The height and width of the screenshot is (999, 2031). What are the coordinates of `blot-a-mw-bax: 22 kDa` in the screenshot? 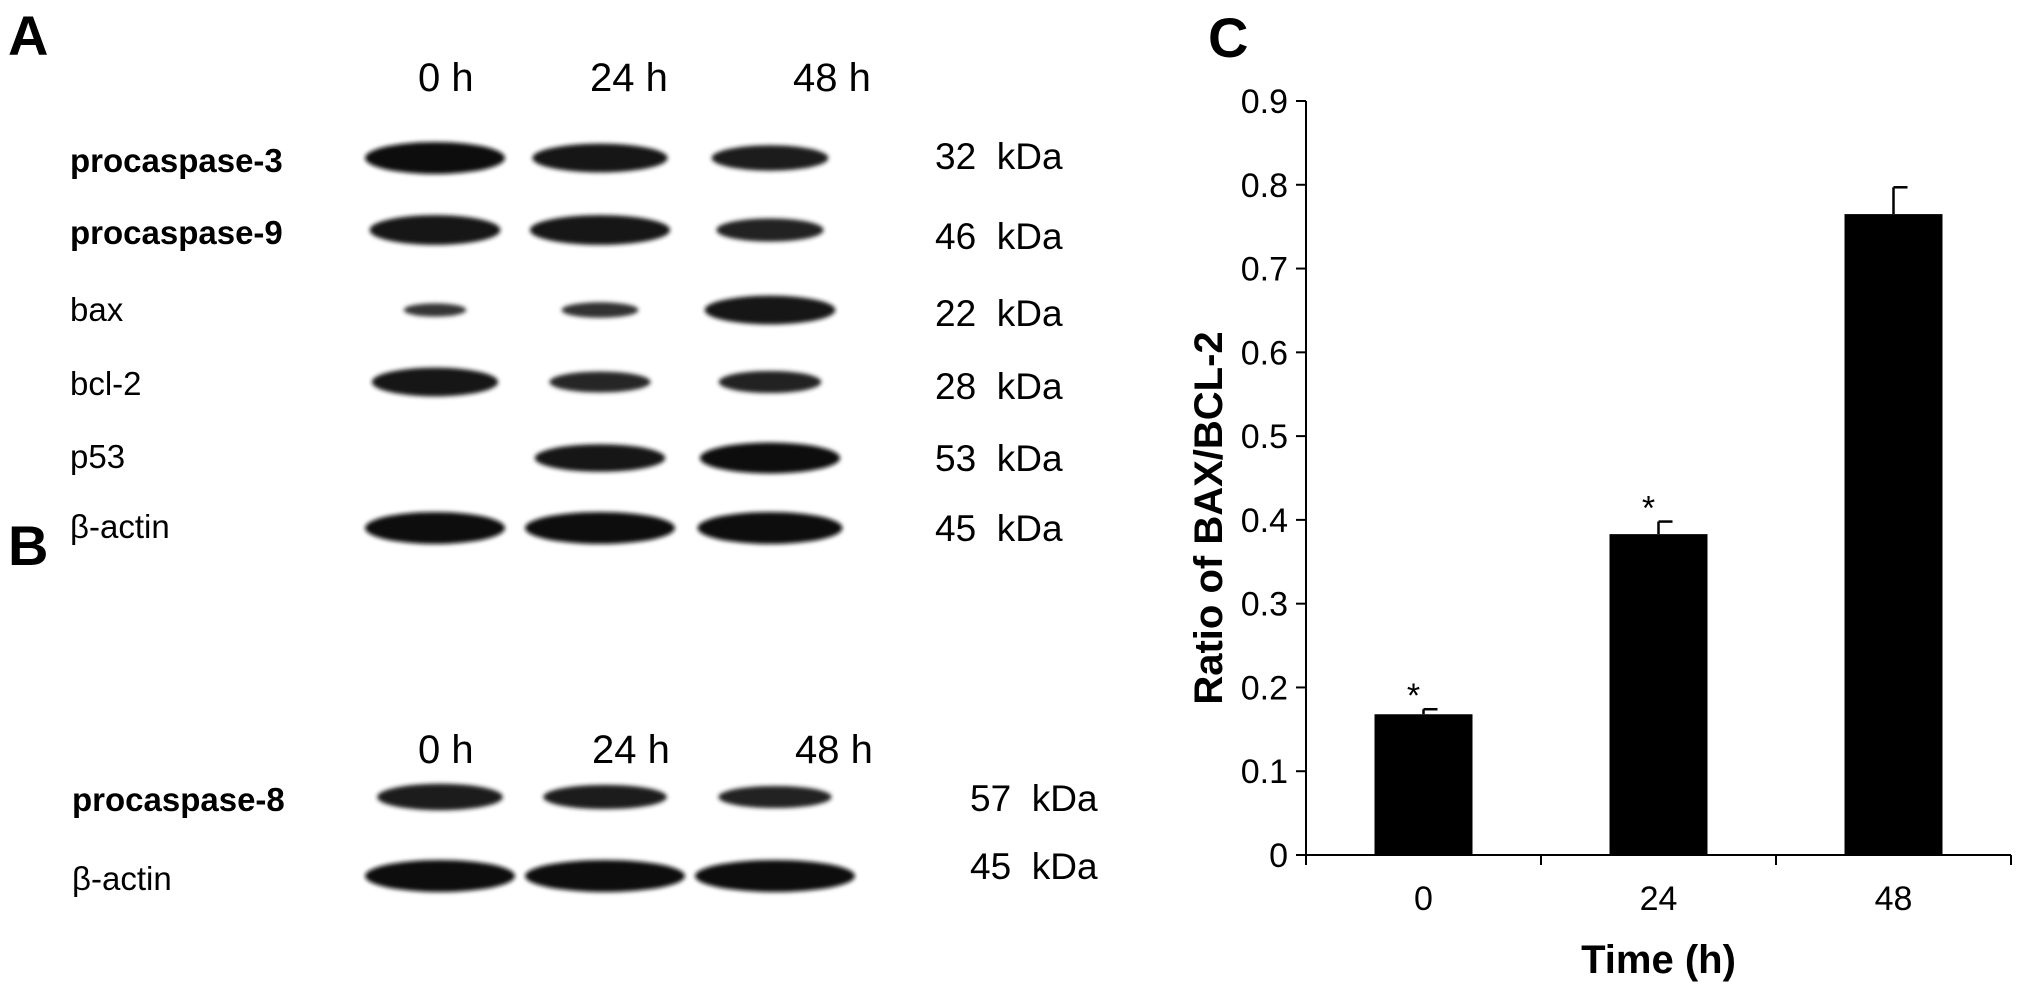 It's located at (999, 313).